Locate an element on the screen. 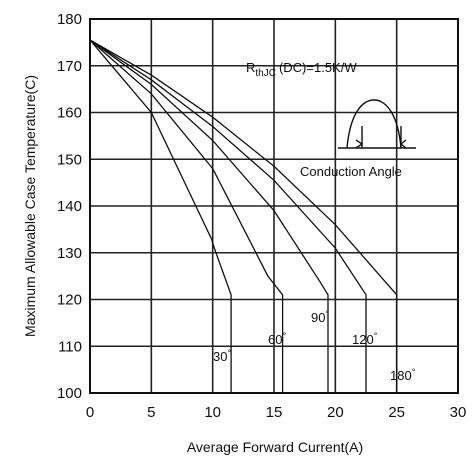  series-label-180: 180° is located at coordinates (403, 375).